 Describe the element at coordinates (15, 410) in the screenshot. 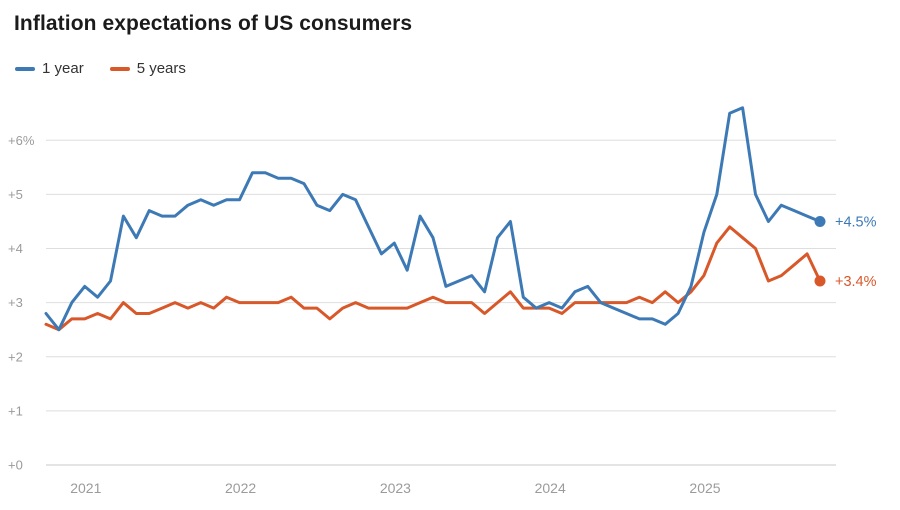

I see `y-axis-label: +1` at that location.